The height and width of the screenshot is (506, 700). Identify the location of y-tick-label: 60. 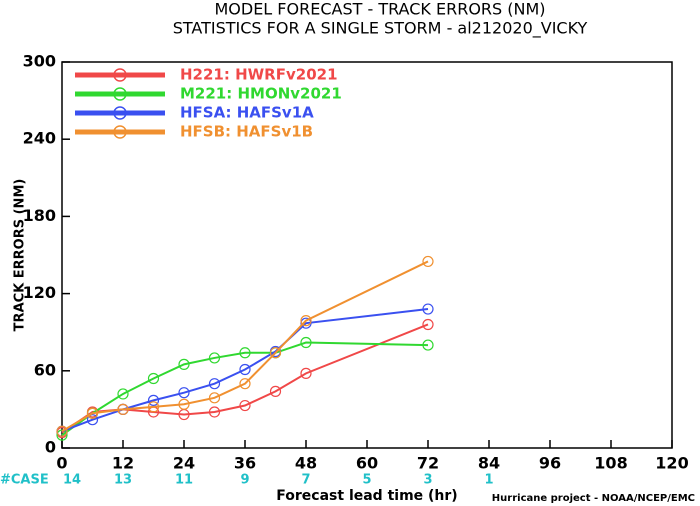
(45, 369).